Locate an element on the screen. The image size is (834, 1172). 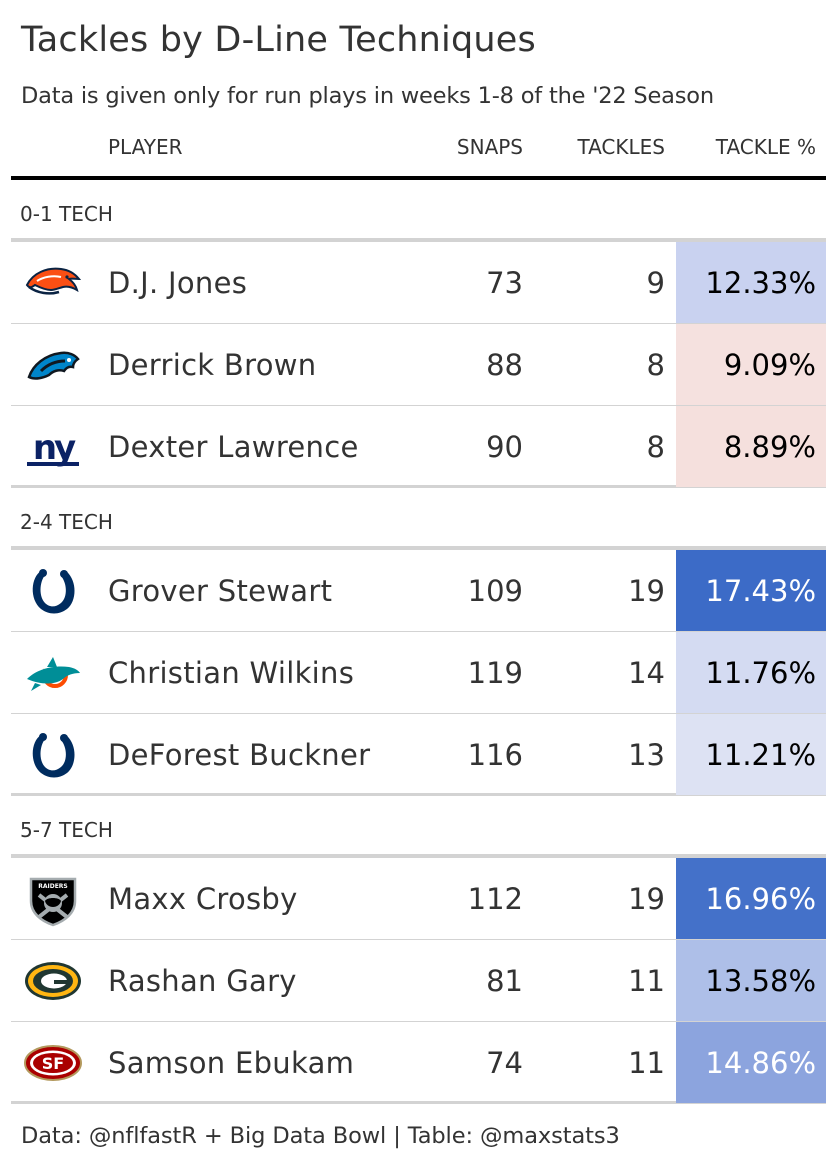
column-header-tackles: TACKLES is located at coordinates (621, 147).